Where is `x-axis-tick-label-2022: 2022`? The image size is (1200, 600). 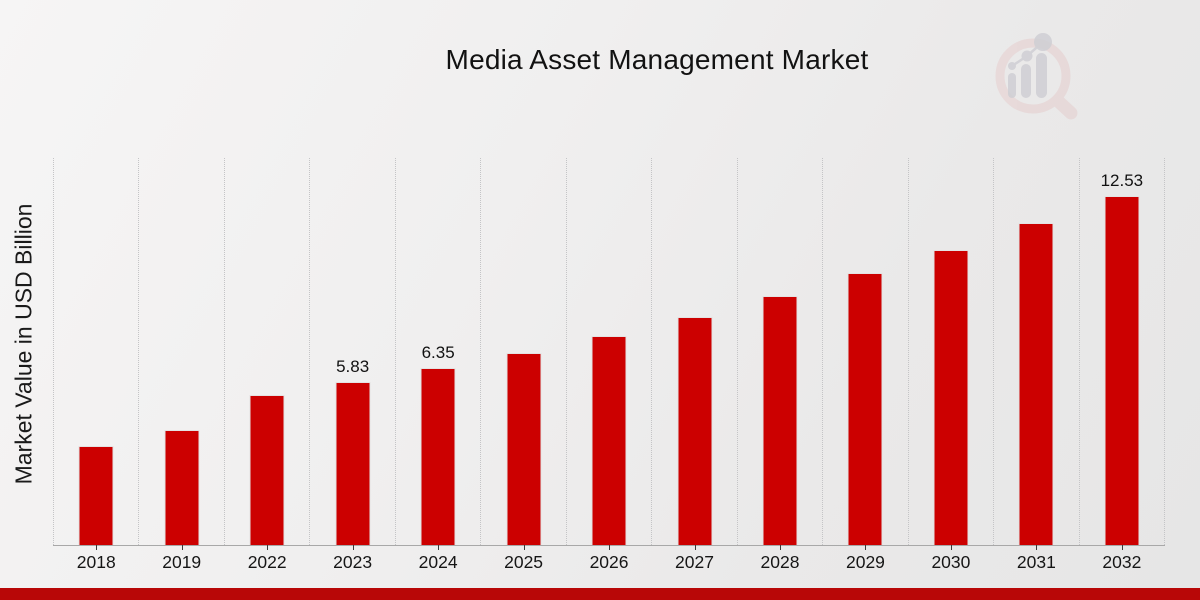 x-axis-tick-label-2022: 2022 is located at coordinates (267, 562).